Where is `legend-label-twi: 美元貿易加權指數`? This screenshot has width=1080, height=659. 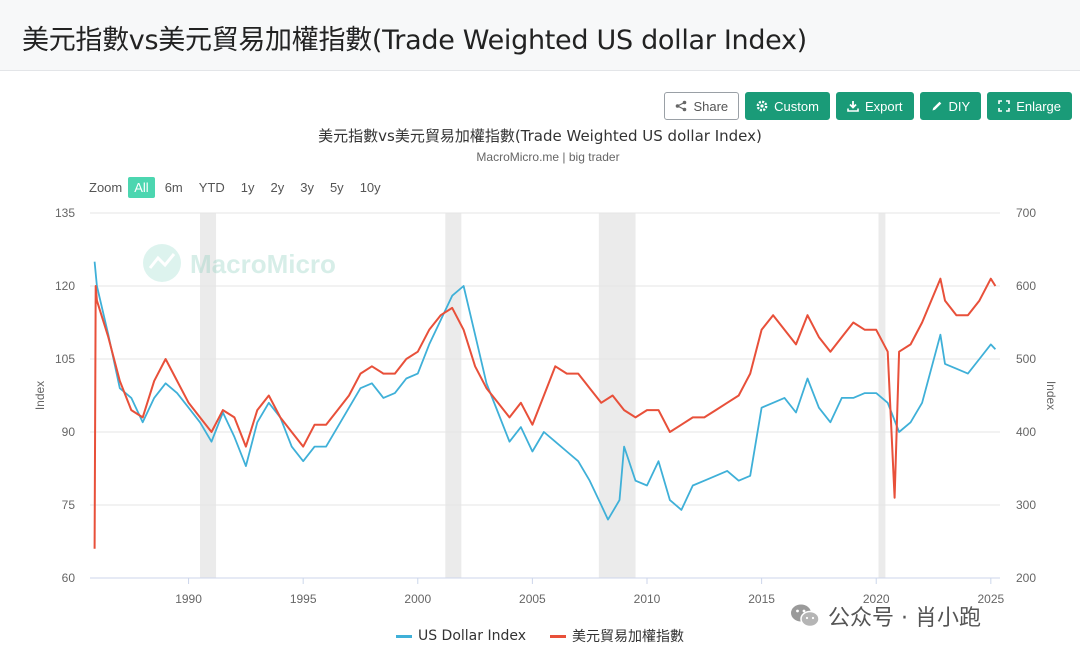 legend-label-twi: 美元貿易加權指數 is located at coordinates (628, 637).